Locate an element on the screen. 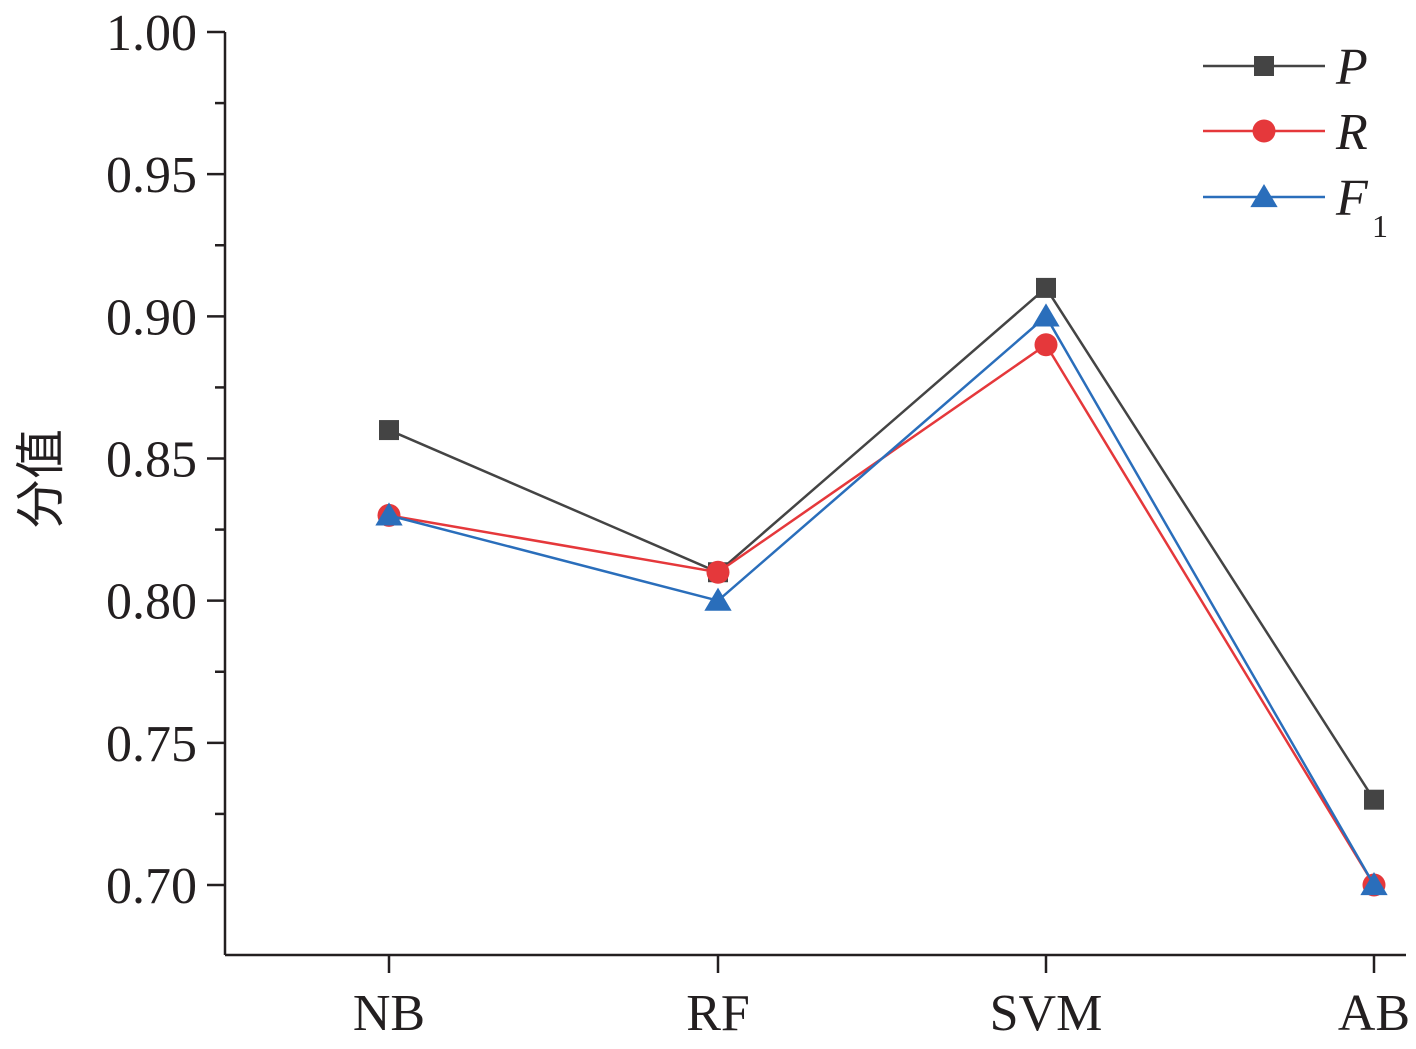 The image size is (1416, 1049). y-tick-label: 0.95 is located at coordinates (151, 175).